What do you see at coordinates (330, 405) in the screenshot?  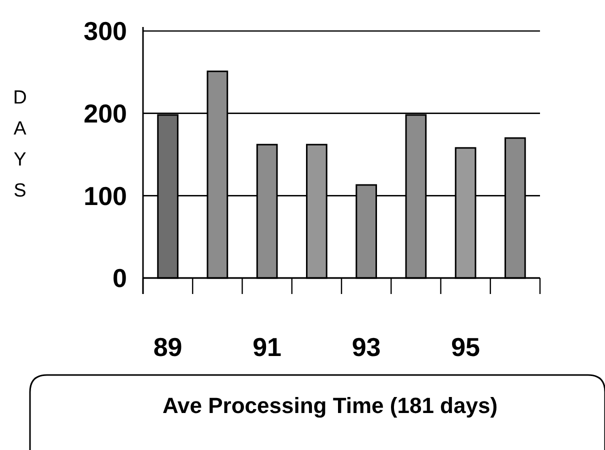 I see `text: Ave Processing Time (181 days)` at bounding box center [330, 405].